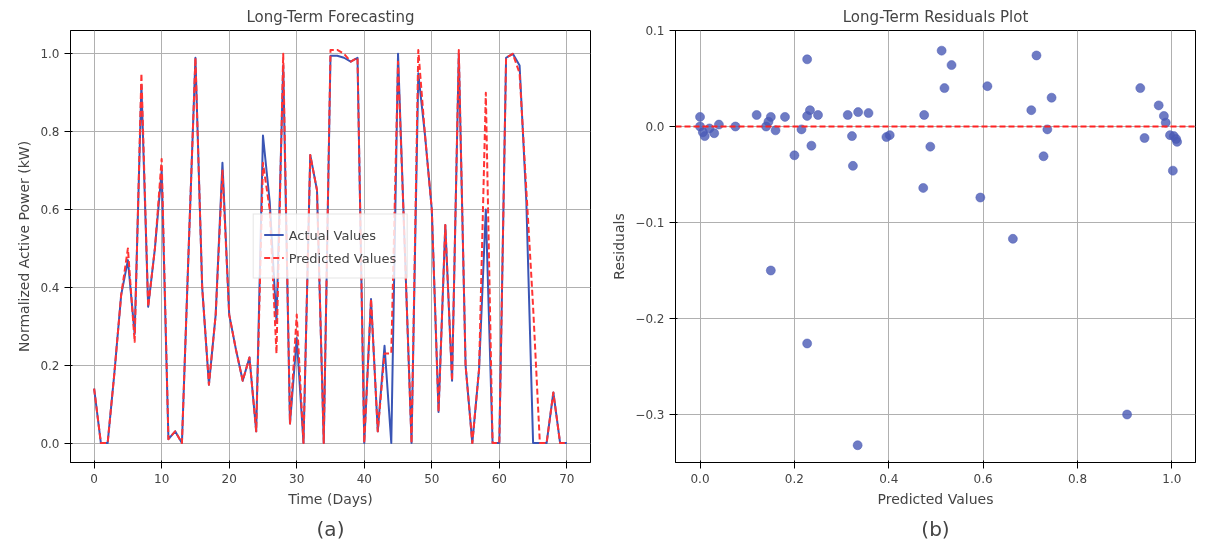  What do you see at coordinates (330, 16) in the screenshot?
I see `chart-title: Long-Term Forecasting` at bounding box center [330, 16].